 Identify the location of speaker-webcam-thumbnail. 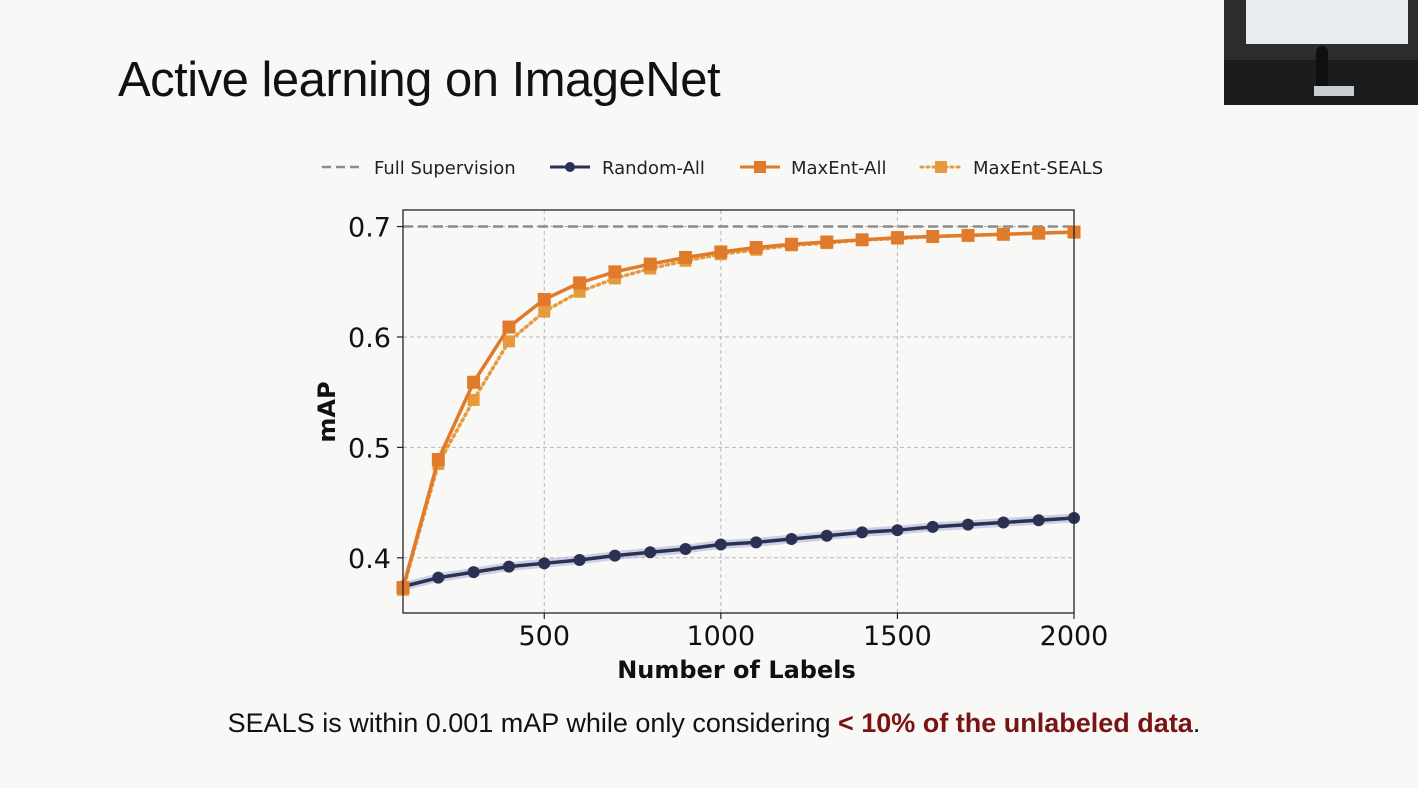
(1321, 52).